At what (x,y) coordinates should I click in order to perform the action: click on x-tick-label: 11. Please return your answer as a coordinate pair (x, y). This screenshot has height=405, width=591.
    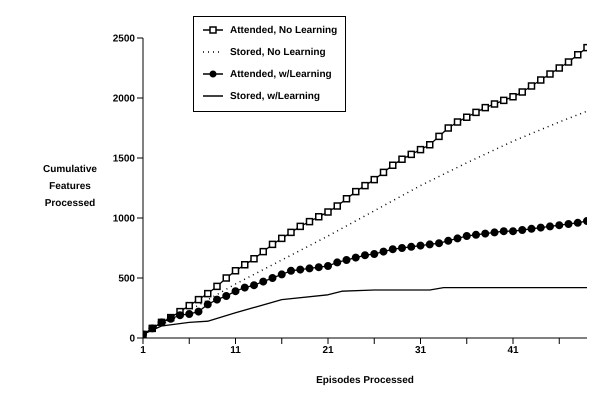
    Looking at the image, I should click on (236, 350).